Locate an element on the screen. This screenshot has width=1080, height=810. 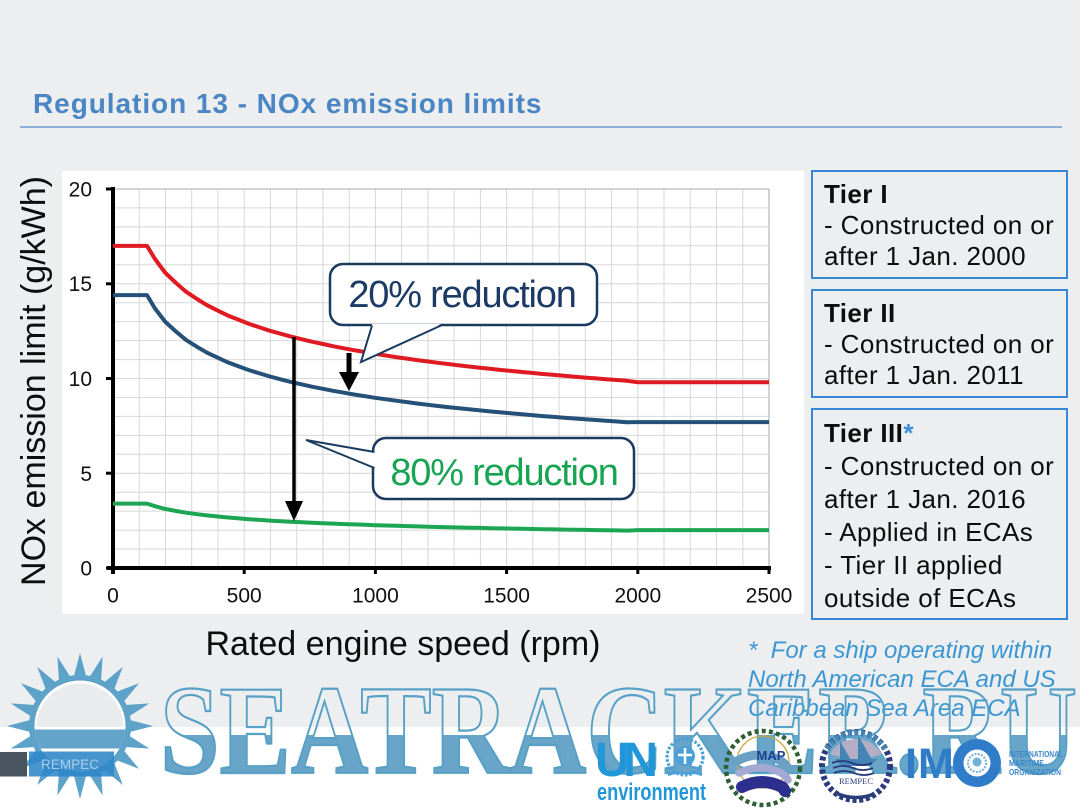
svg-text: 500 is located at coordinates (244, 596).